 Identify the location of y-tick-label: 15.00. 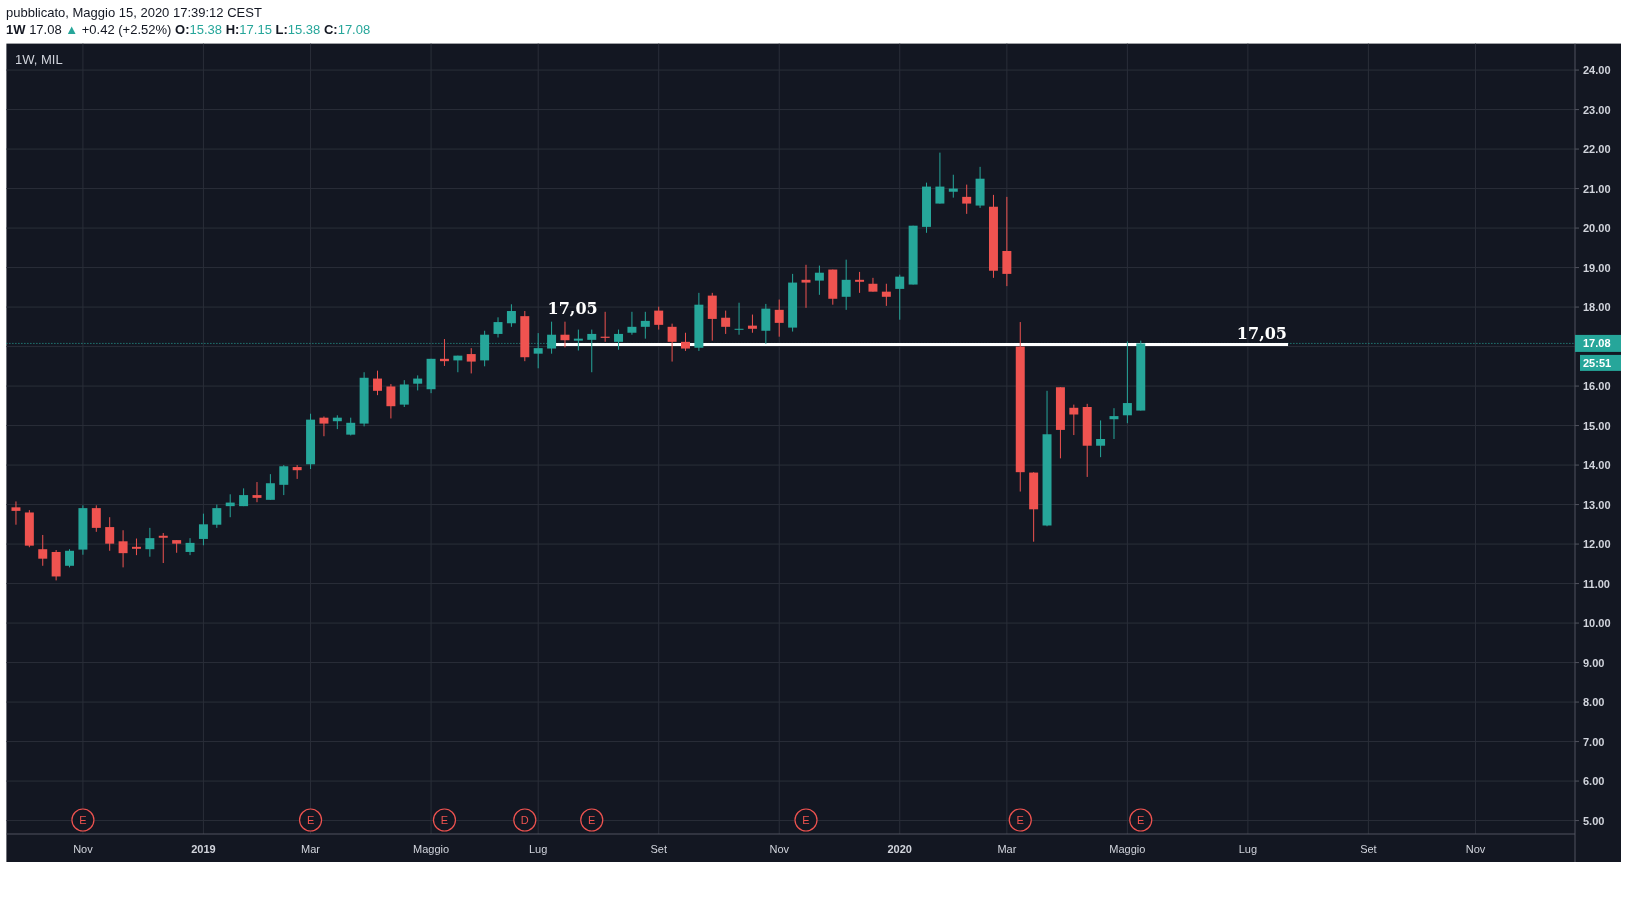
(1597, 425).